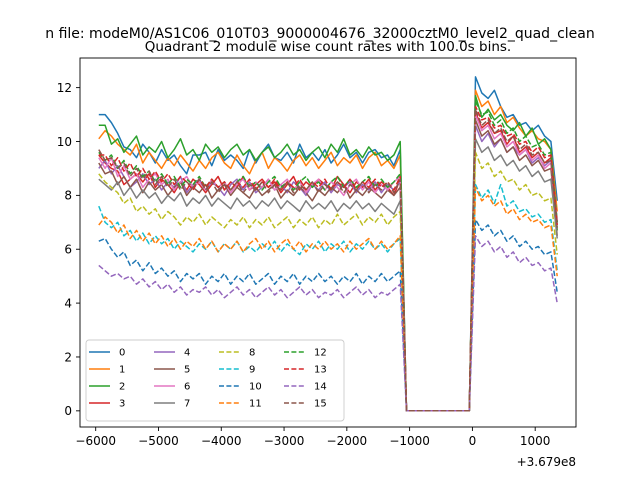  What do you see at coordinates (284, 441) in the screenshot?
I see `x-tick-label: −3000` at bounding box center [284, 441].